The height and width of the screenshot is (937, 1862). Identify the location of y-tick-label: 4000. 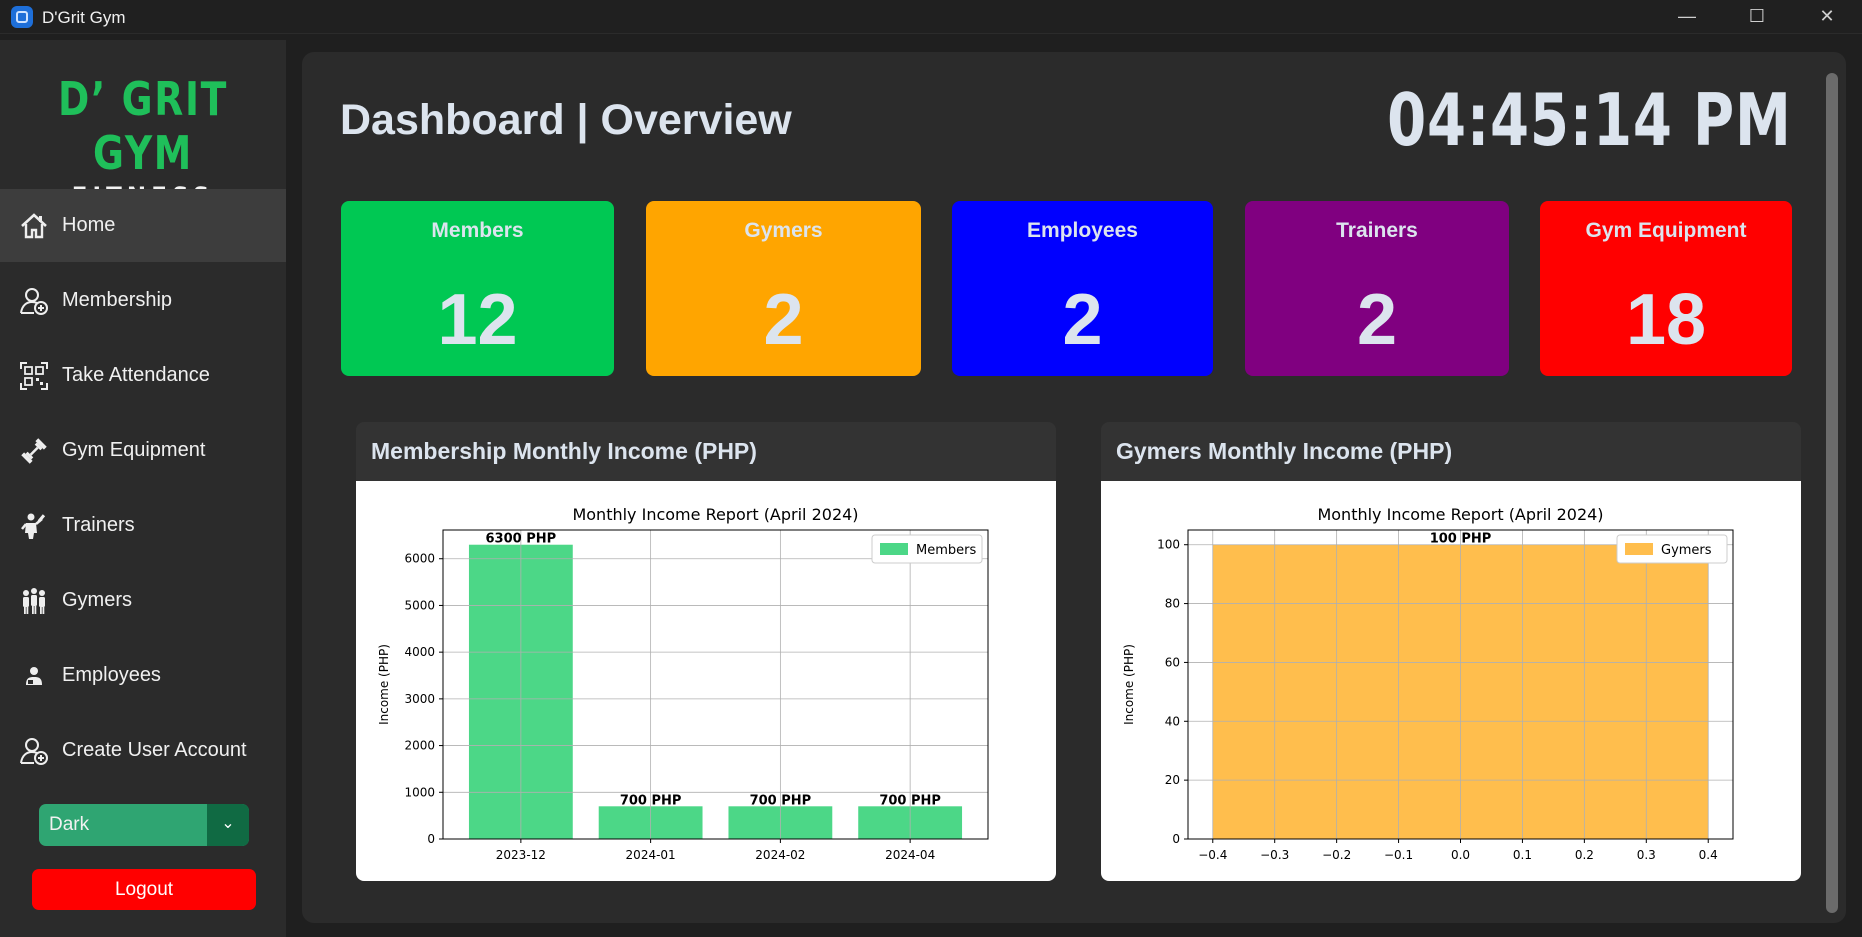
(419, 652).